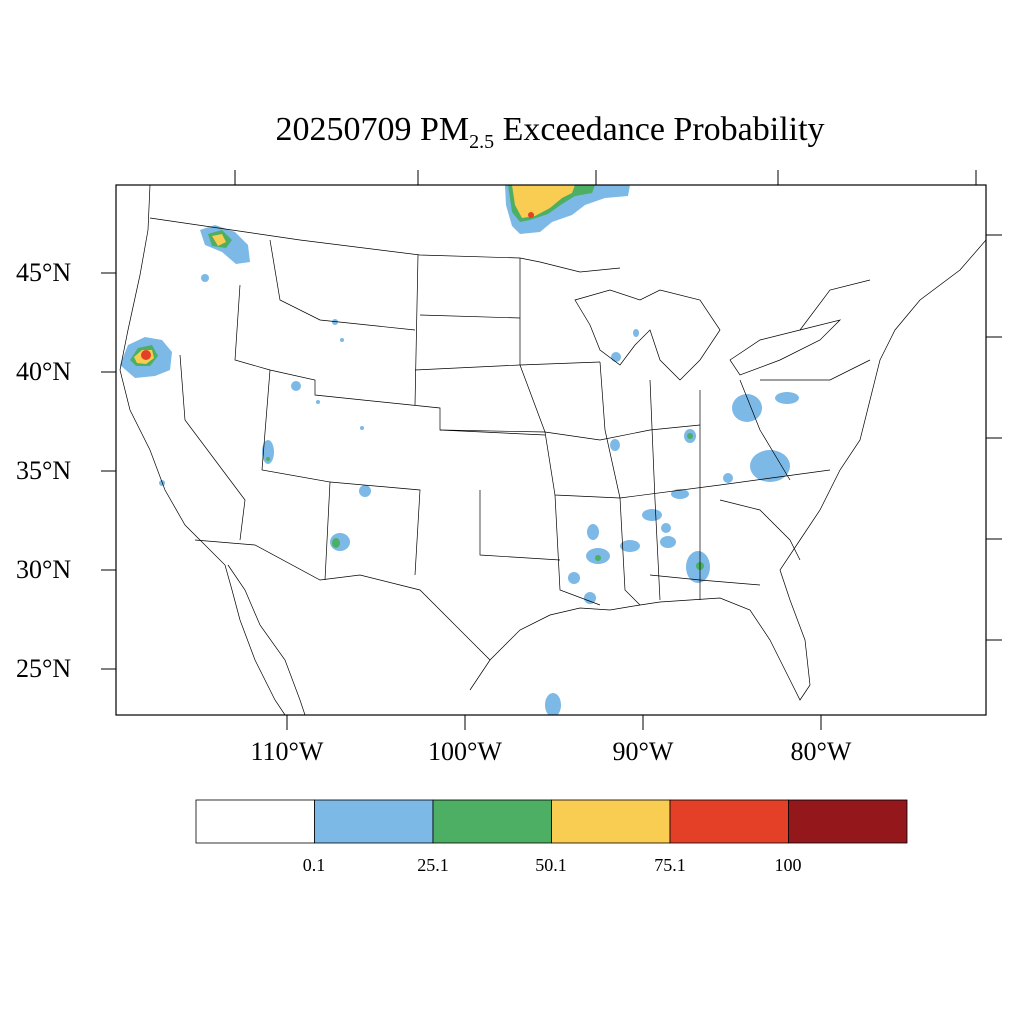 The height and width of the screenshot is (1024, 1024). Describe the element at coordinates (372, 129) in the screenshot. I see `title-prefix: 20250709 PM` at that location.